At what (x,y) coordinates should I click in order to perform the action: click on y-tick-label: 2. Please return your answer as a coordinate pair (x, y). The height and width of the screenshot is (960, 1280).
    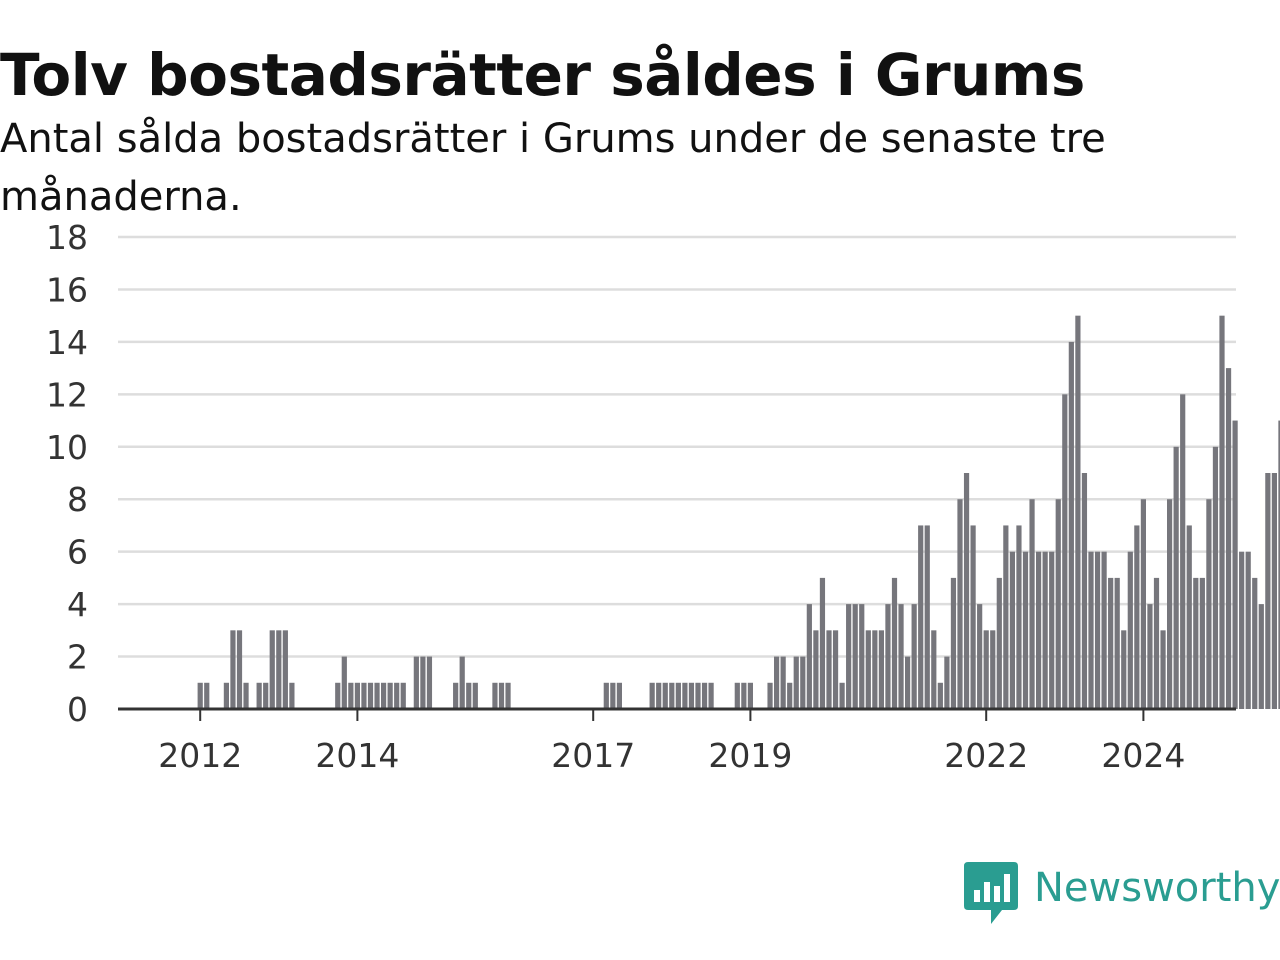
    Looking at the image, I should click on (77, 657).